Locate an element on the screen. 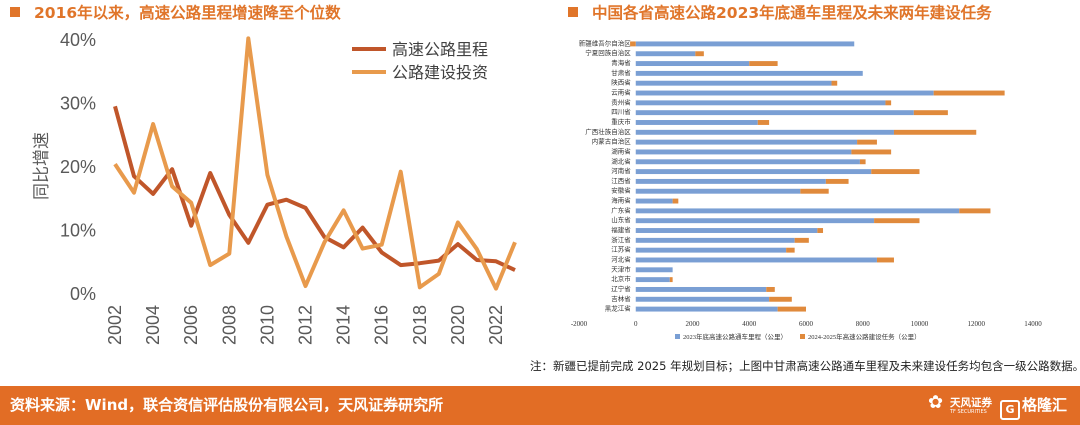 Image resolution: width=1080 pixels, height=425 pixels. x-tick-label: 2004 is located at coordinates (153, 325).